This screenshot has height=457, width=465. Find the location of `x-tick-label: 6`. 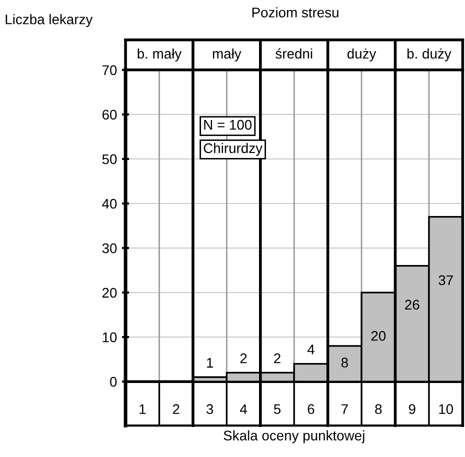

x-tick-label: 6 is located at coordinates (311, 409).